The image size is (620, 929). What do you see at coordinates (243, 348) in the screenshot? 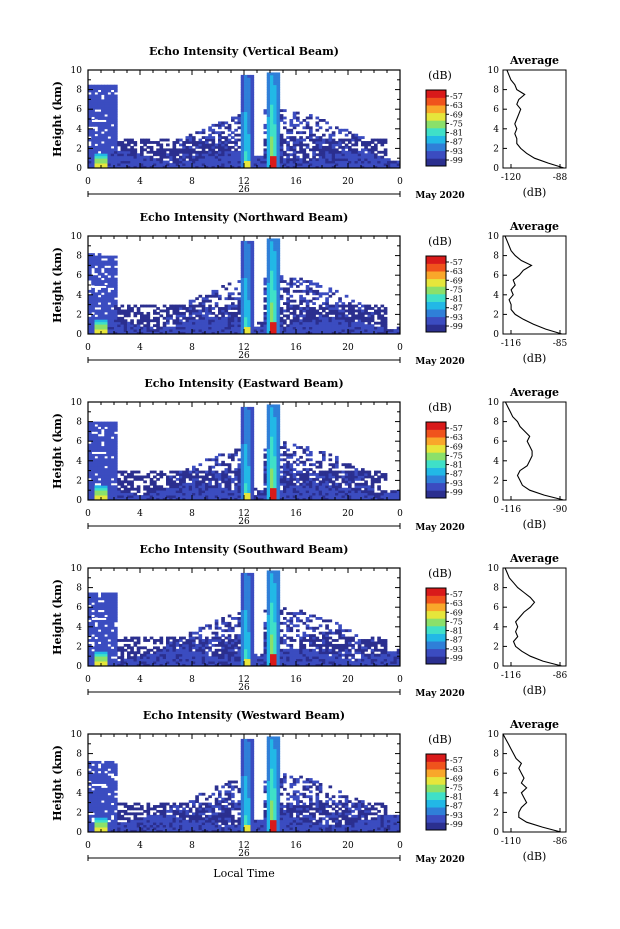
I see `x-tick-label: 12` at bounding box center [243, 348].